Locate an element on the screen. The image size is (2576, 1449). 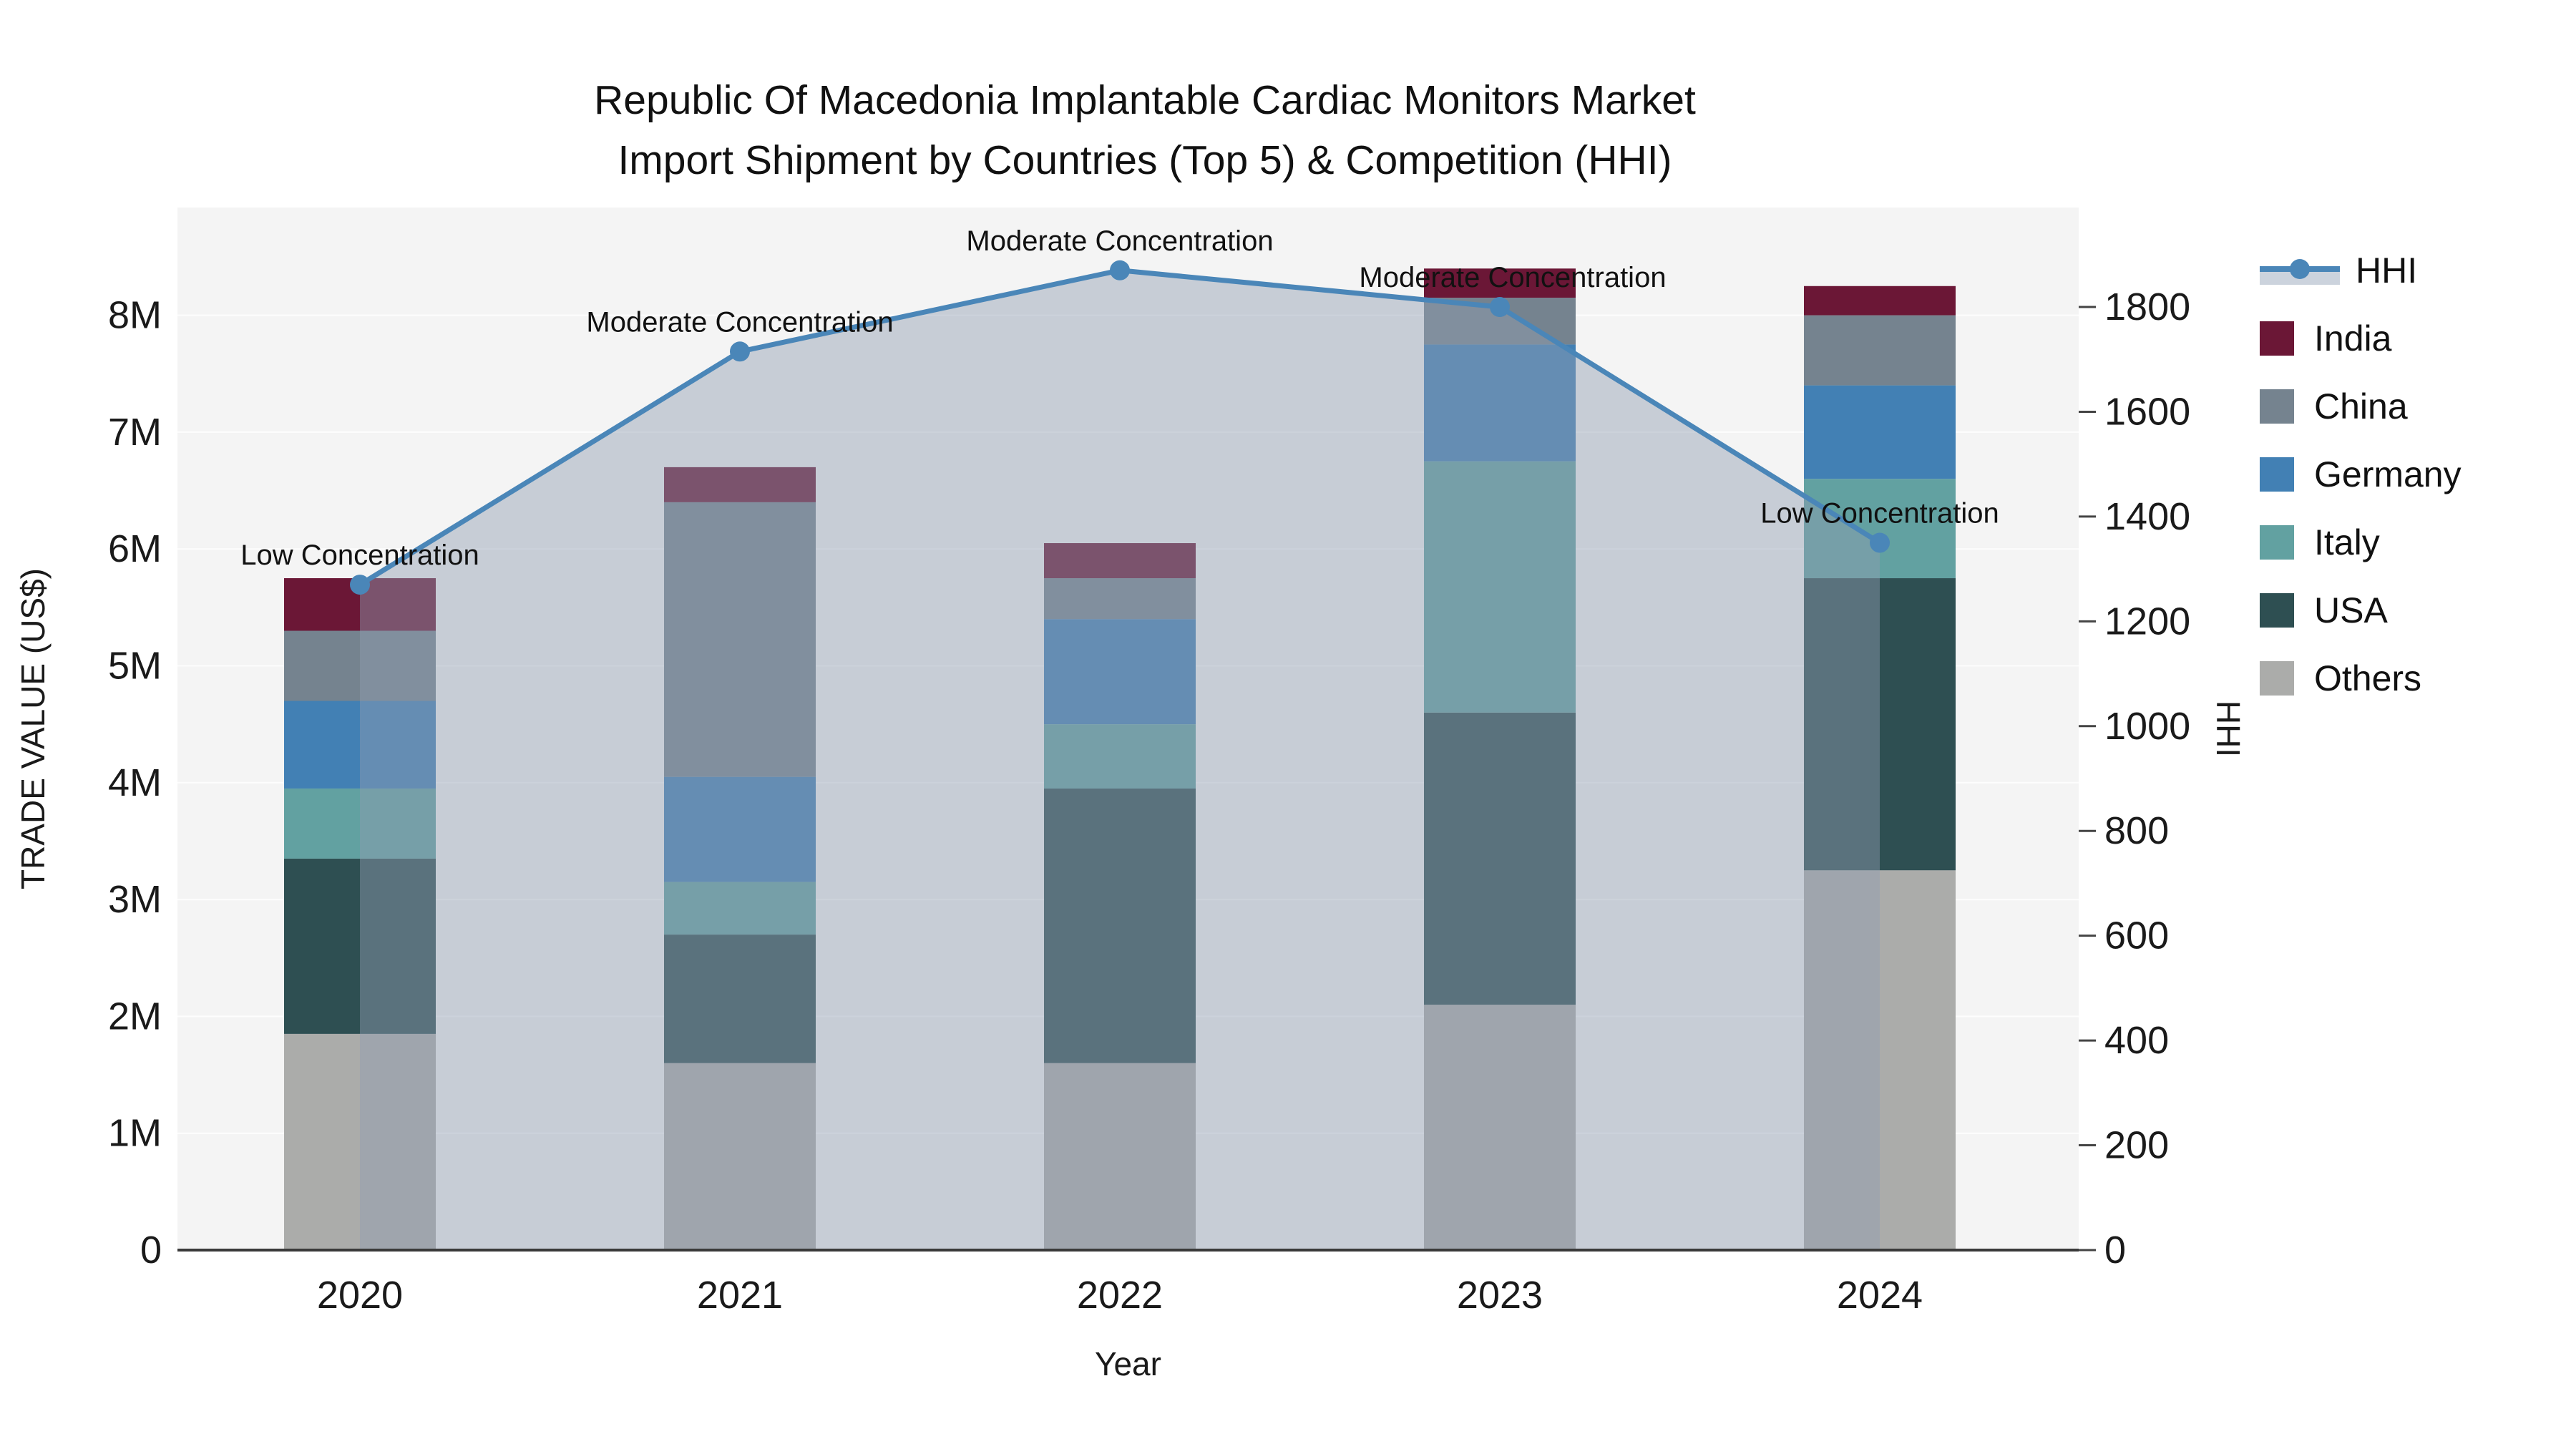
hhi-marker-2024 is located at coordinates (1880, 542).